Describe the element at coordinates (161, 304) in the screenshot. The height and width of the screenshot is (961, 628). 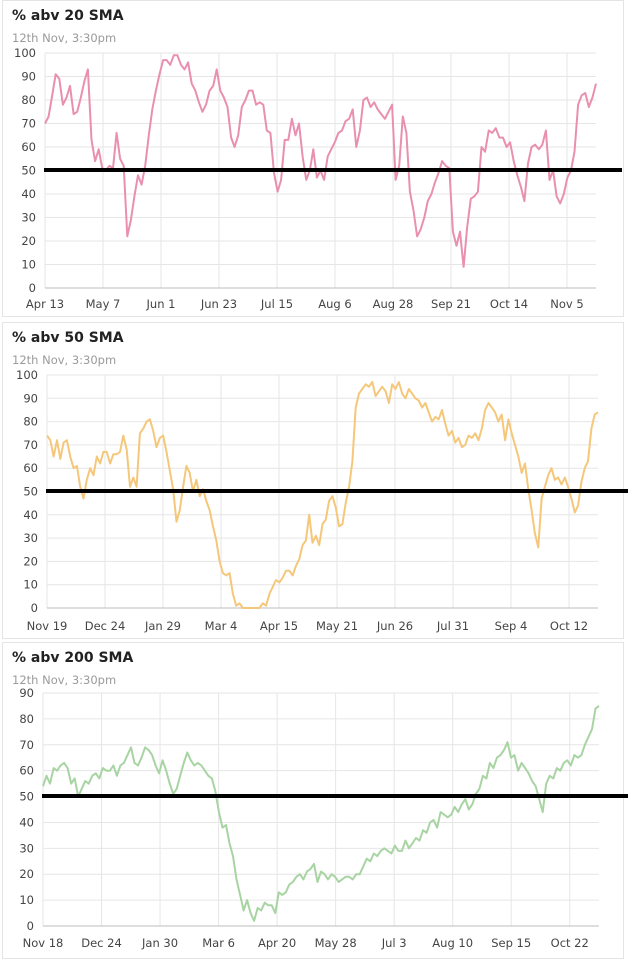
I see `x-tick-label: Jun 1` at that location.